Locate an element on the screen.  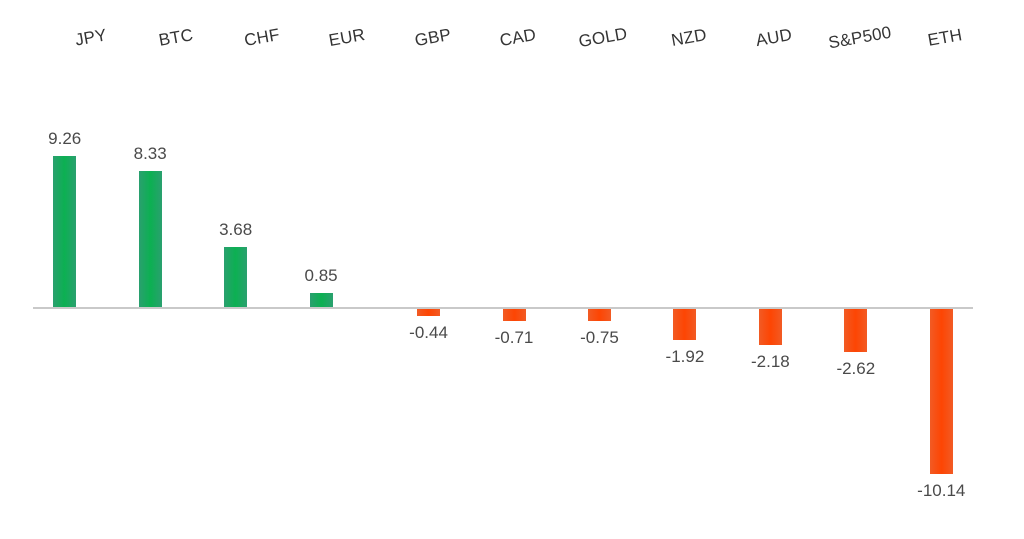
category-label-nzd: NZD is located at coordinates (688, 37).